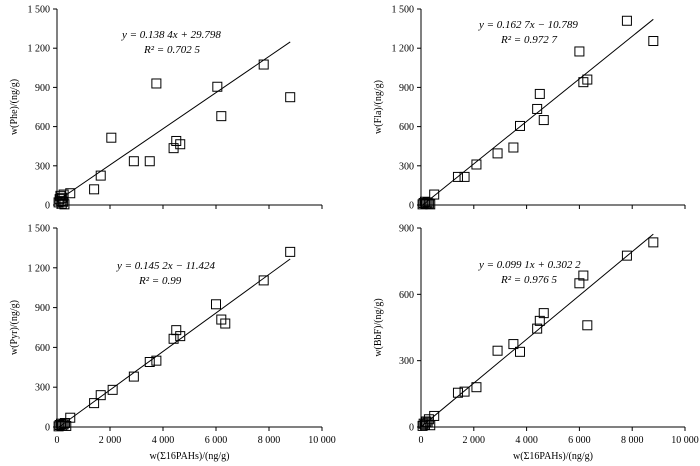 The width and height of the screenshot is (700, 466). I want to click on regression-line, so click(538, 112).